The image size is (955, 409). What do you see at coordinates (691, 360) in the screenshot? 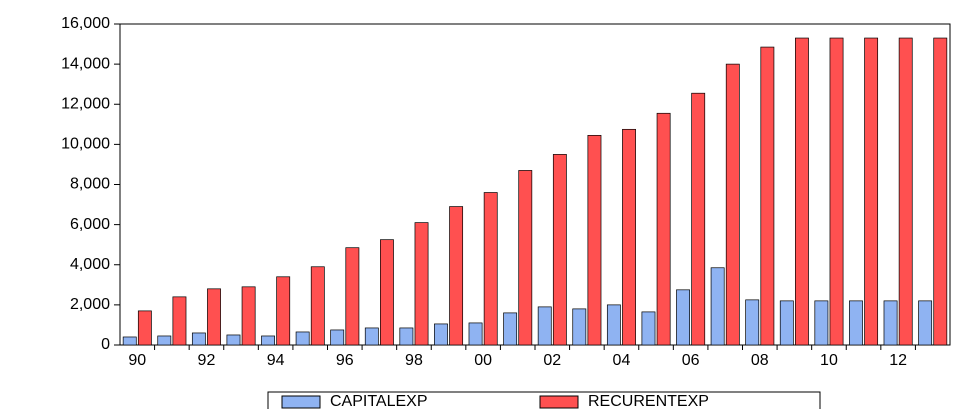
I see `x-tick-label: 06` at bounding box center [691, 360].